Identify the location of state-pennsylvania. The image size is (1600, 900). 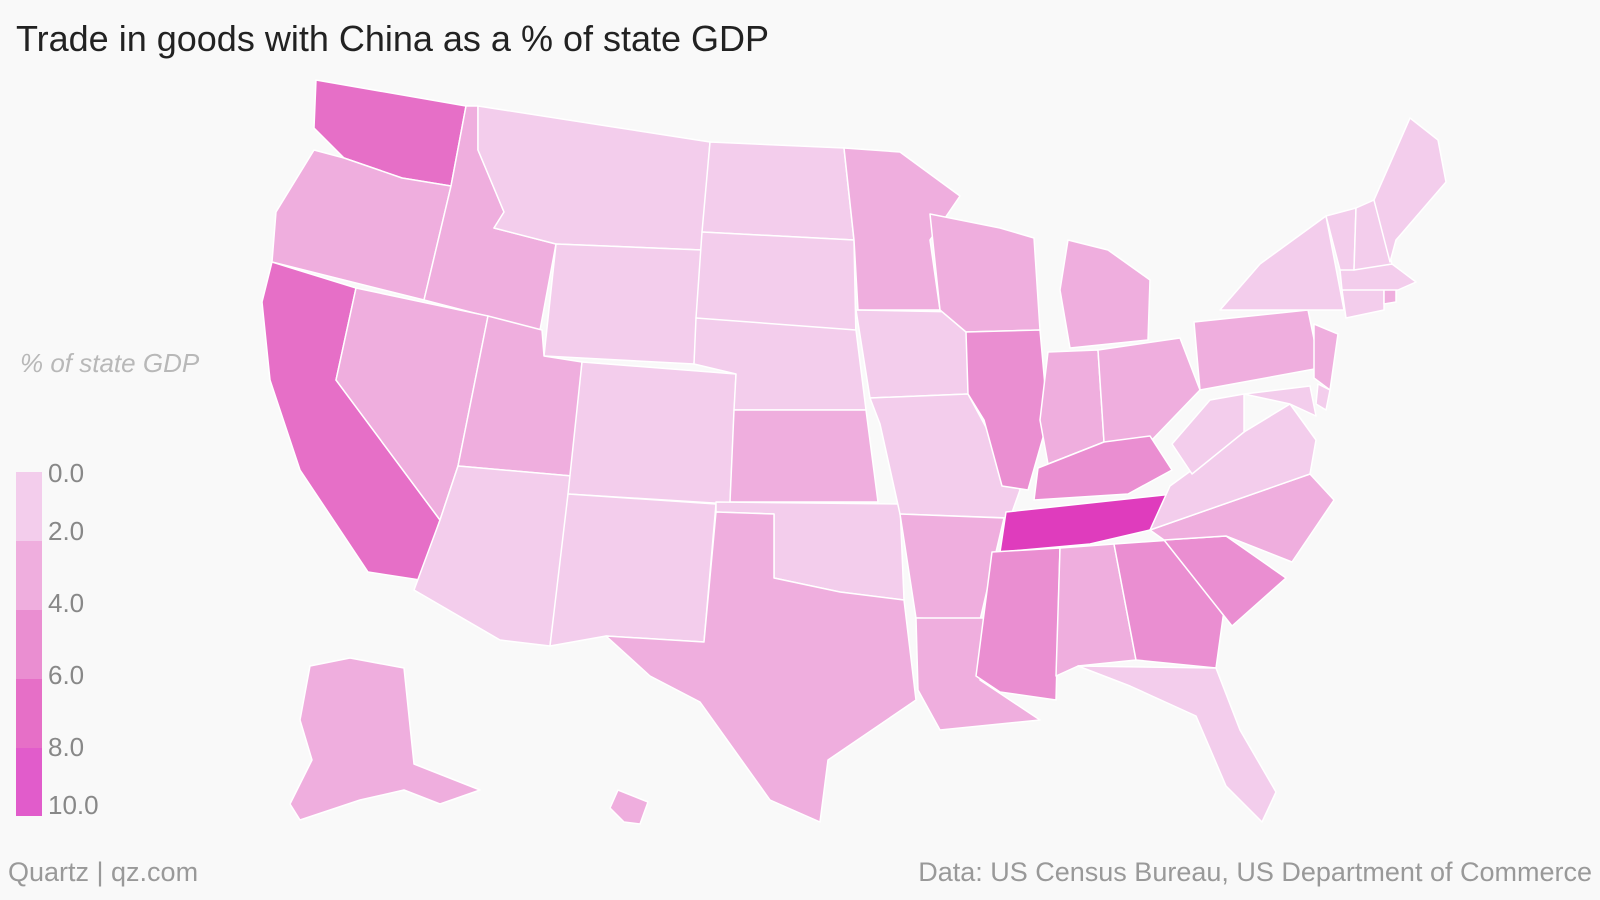
(1257, 350).